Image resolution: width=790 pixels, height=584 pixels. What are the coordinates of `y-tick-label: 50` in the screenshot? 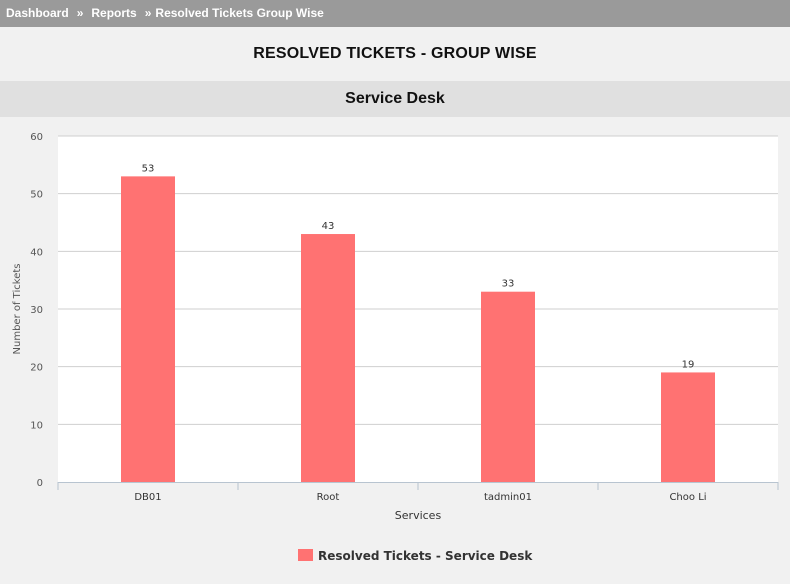 It's located at (36, 195).